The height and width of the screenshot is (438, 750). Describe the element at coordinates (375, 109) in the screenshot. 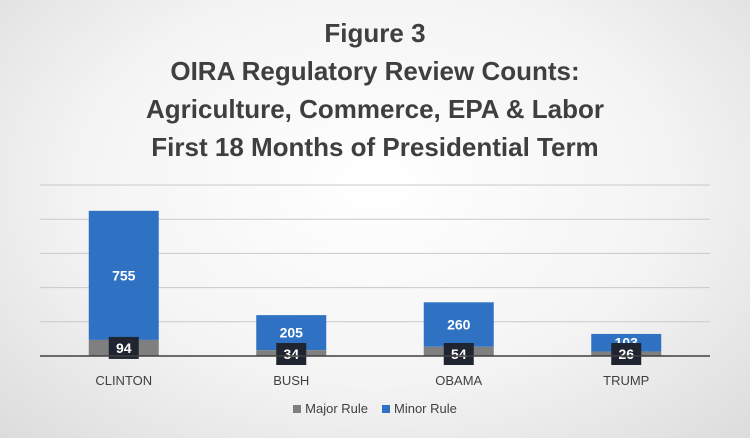

I see `title-line-3: Agriculture, Commerce, EPA & Labor` at that location.